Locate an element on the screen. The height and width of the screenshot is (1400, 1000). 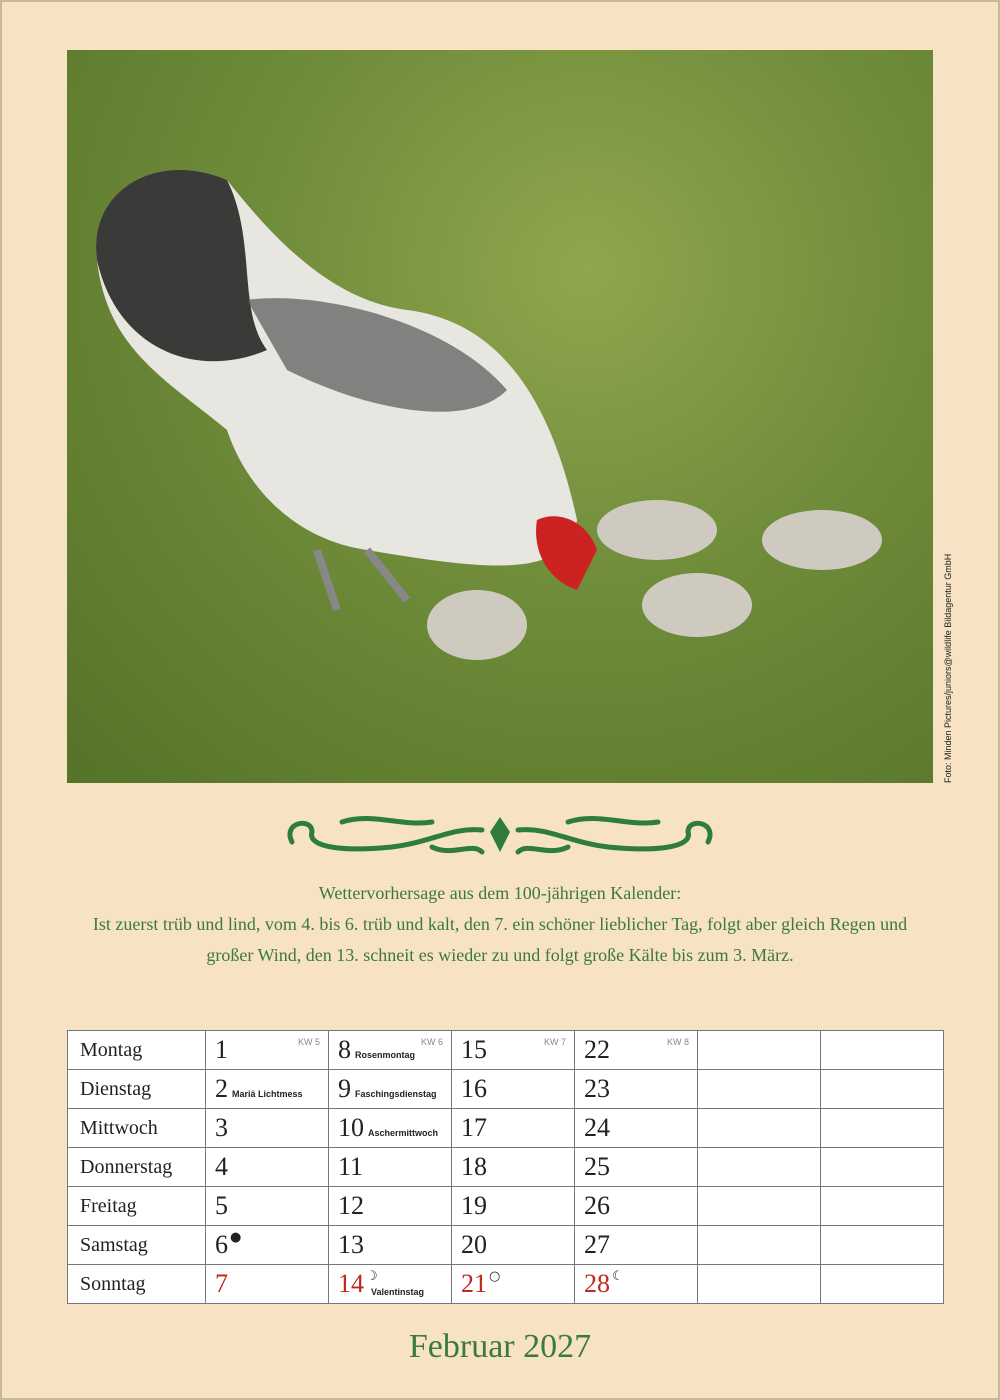
week-number: KW 6 is located at coordinates (431, 1042).